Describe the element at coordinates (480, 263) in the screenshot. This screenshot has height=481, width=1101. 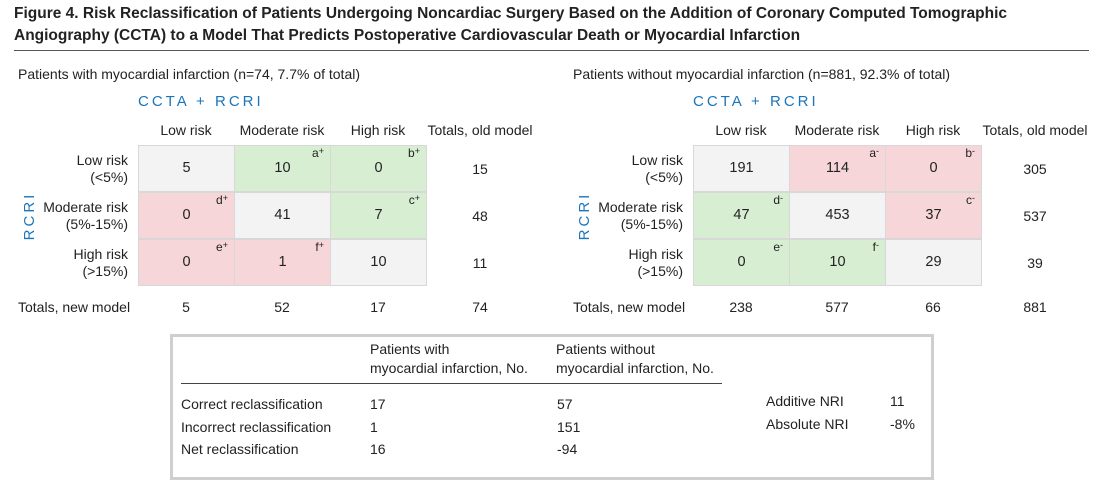
I see `row-total: 11` at that location.